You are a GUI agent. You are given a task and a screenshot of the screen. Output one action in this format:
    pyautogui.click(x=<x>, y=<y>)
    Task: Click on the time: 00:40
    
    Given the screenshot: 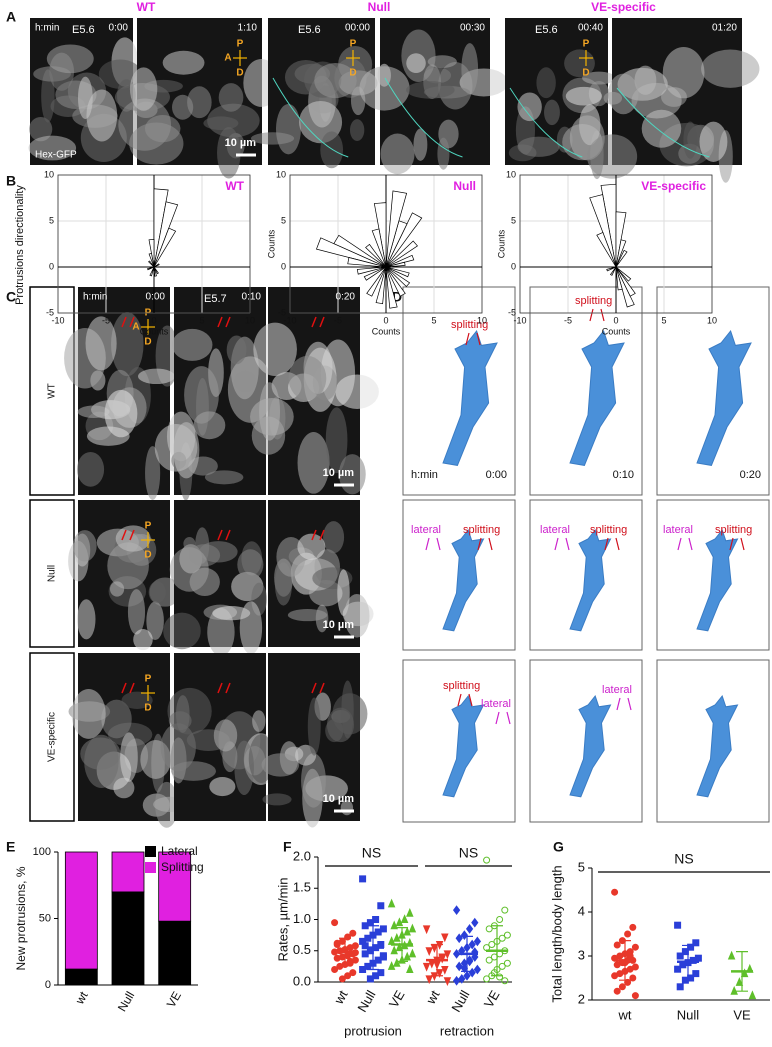 What is the action you would take?
    pyautogui.click(x=590, y=28)
    